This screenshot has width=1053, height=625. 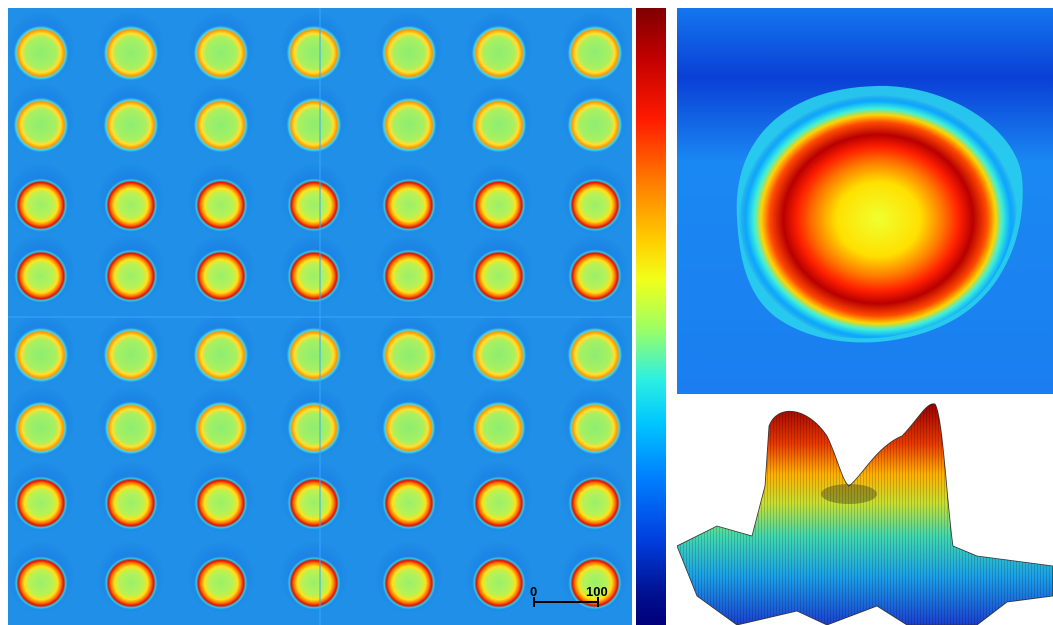 I want to click on scale-bar-end-label: 100, so click(x=597, y=591).